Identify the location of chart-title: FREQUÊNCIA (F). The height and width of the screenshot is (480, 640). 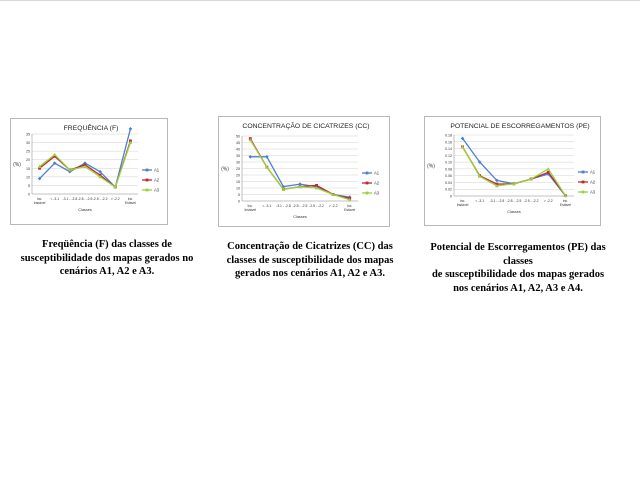
(91, 127).